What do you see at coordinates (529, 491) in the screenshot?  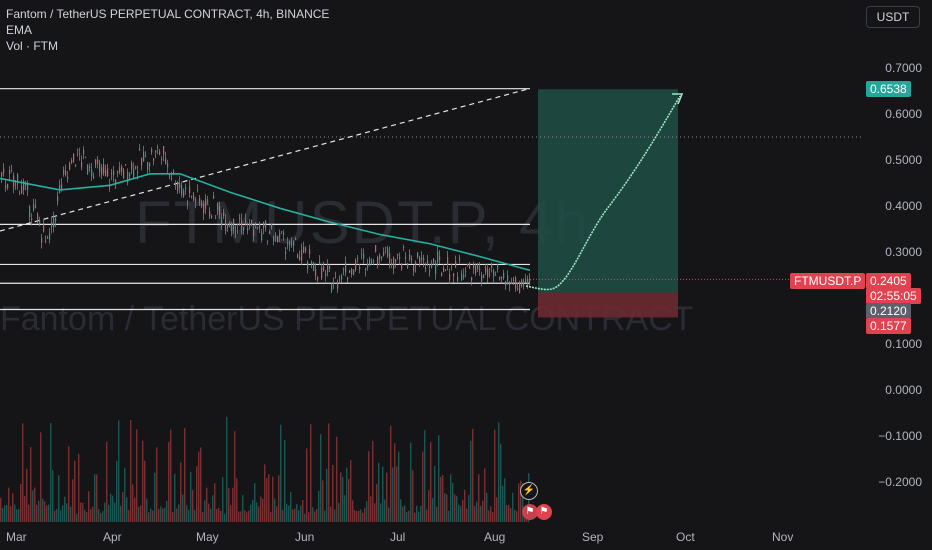 I see `lightning-icon: ⚡` at bounding box center [529, 491].